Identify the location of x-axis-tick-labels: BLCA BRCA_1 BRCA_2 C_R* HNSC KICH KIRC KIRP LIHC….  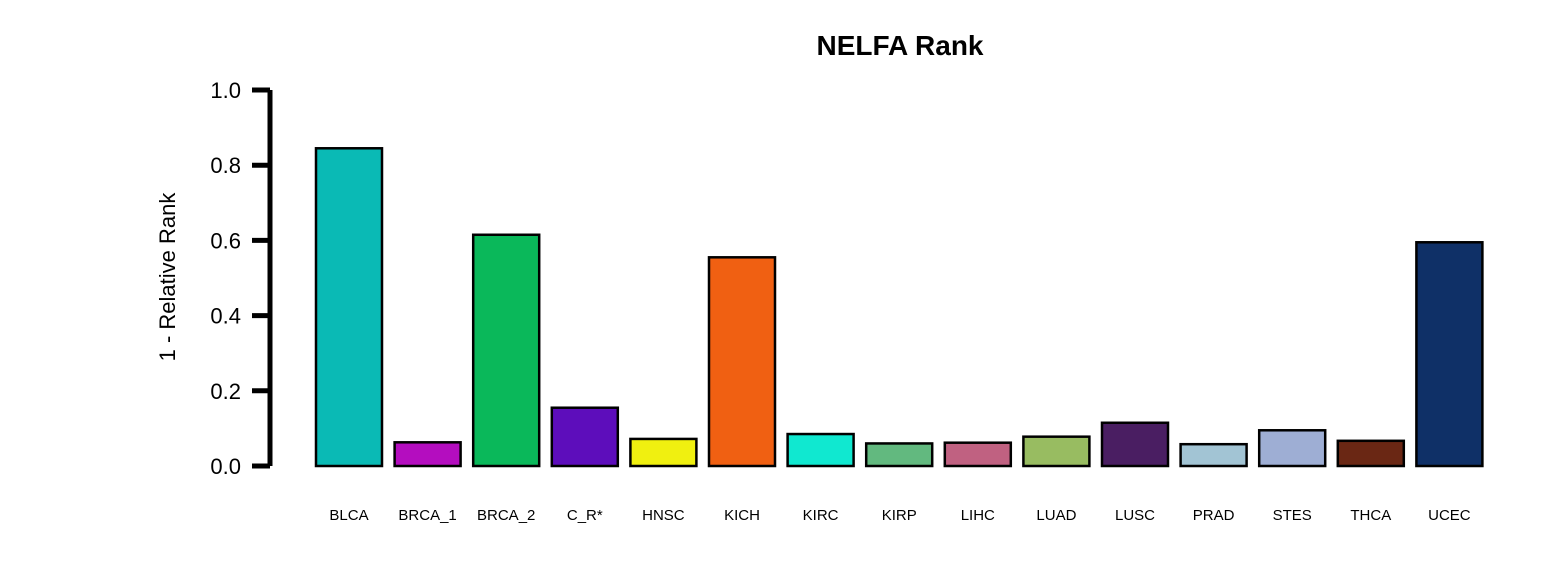
(899, 515).